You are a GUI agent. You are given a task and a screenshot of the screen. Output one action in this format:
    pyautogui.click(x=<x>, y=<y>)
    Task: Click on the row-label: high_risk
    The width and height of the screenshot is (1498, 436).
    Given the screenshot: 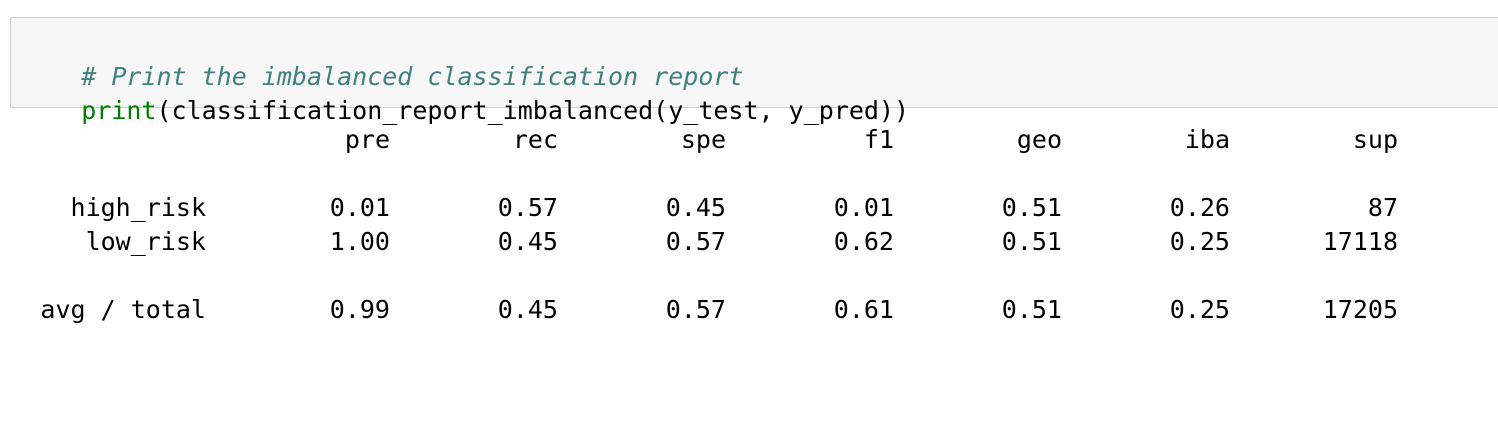 What is the action you would take?
    pyautogui.click(x=138, y=207)
    